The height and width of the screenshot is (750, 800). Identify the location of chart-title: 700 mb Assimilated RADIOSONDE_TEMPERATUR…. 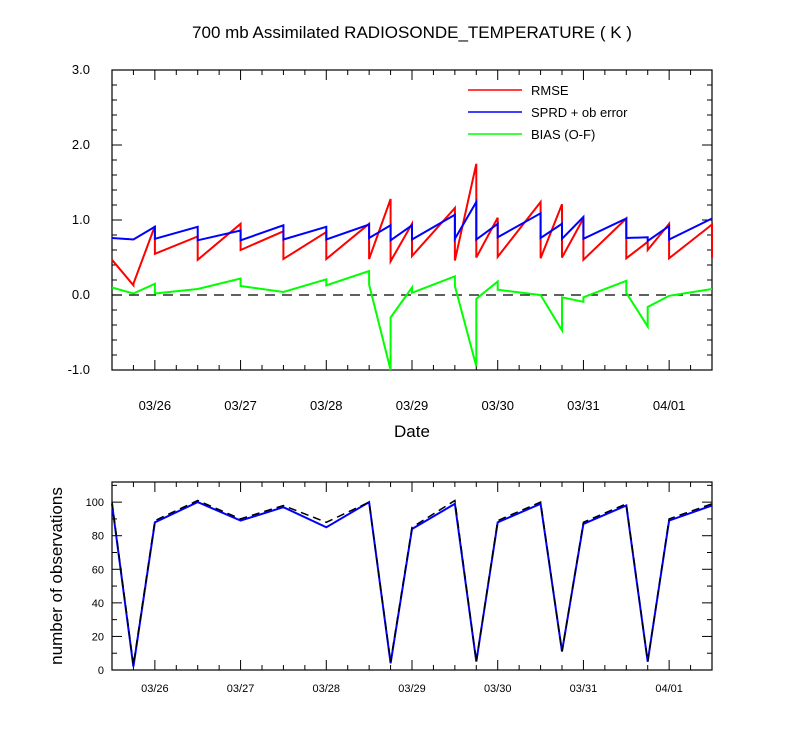
(412, 32).